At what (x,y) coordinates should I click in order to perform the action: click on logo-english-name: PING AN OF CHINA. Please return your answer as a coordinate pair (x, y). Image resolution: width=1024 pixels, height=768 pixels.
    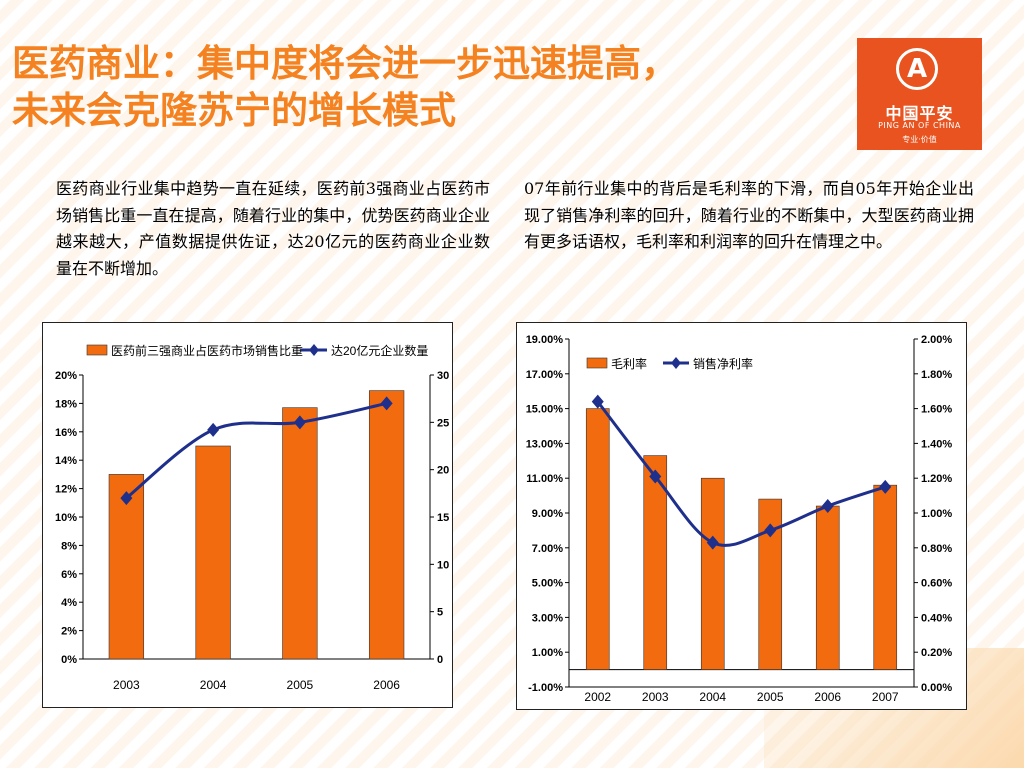
    Looking at the image, I should click on (919, 125).